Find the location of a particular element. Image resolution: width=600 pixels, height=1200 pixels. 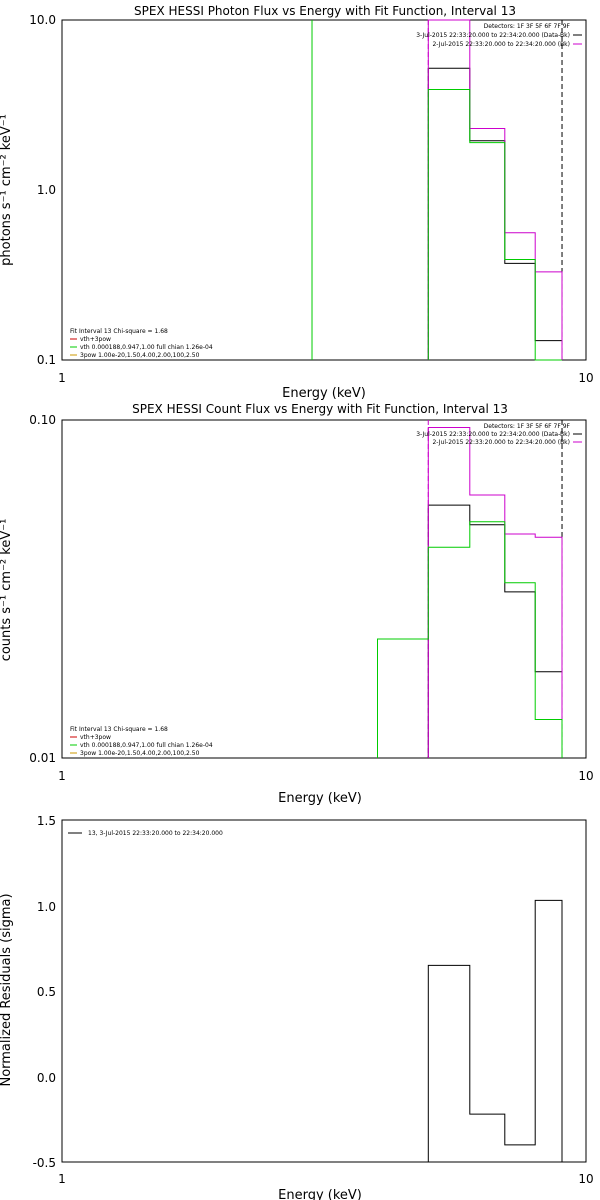

y-axis-label: photons s⁻¹ cm⁻² keV⁻¹ is located at coordinates (7, 190).